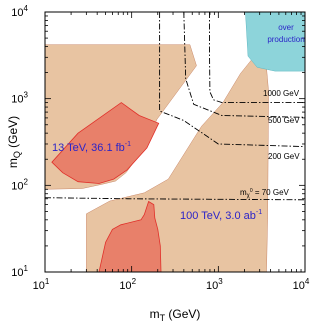 The image size is (322, 322). What do you see at coordinates (214, 284) in the screenshot?
I see `x-tick-label-2: 10³` at bounding box center [214, 284].